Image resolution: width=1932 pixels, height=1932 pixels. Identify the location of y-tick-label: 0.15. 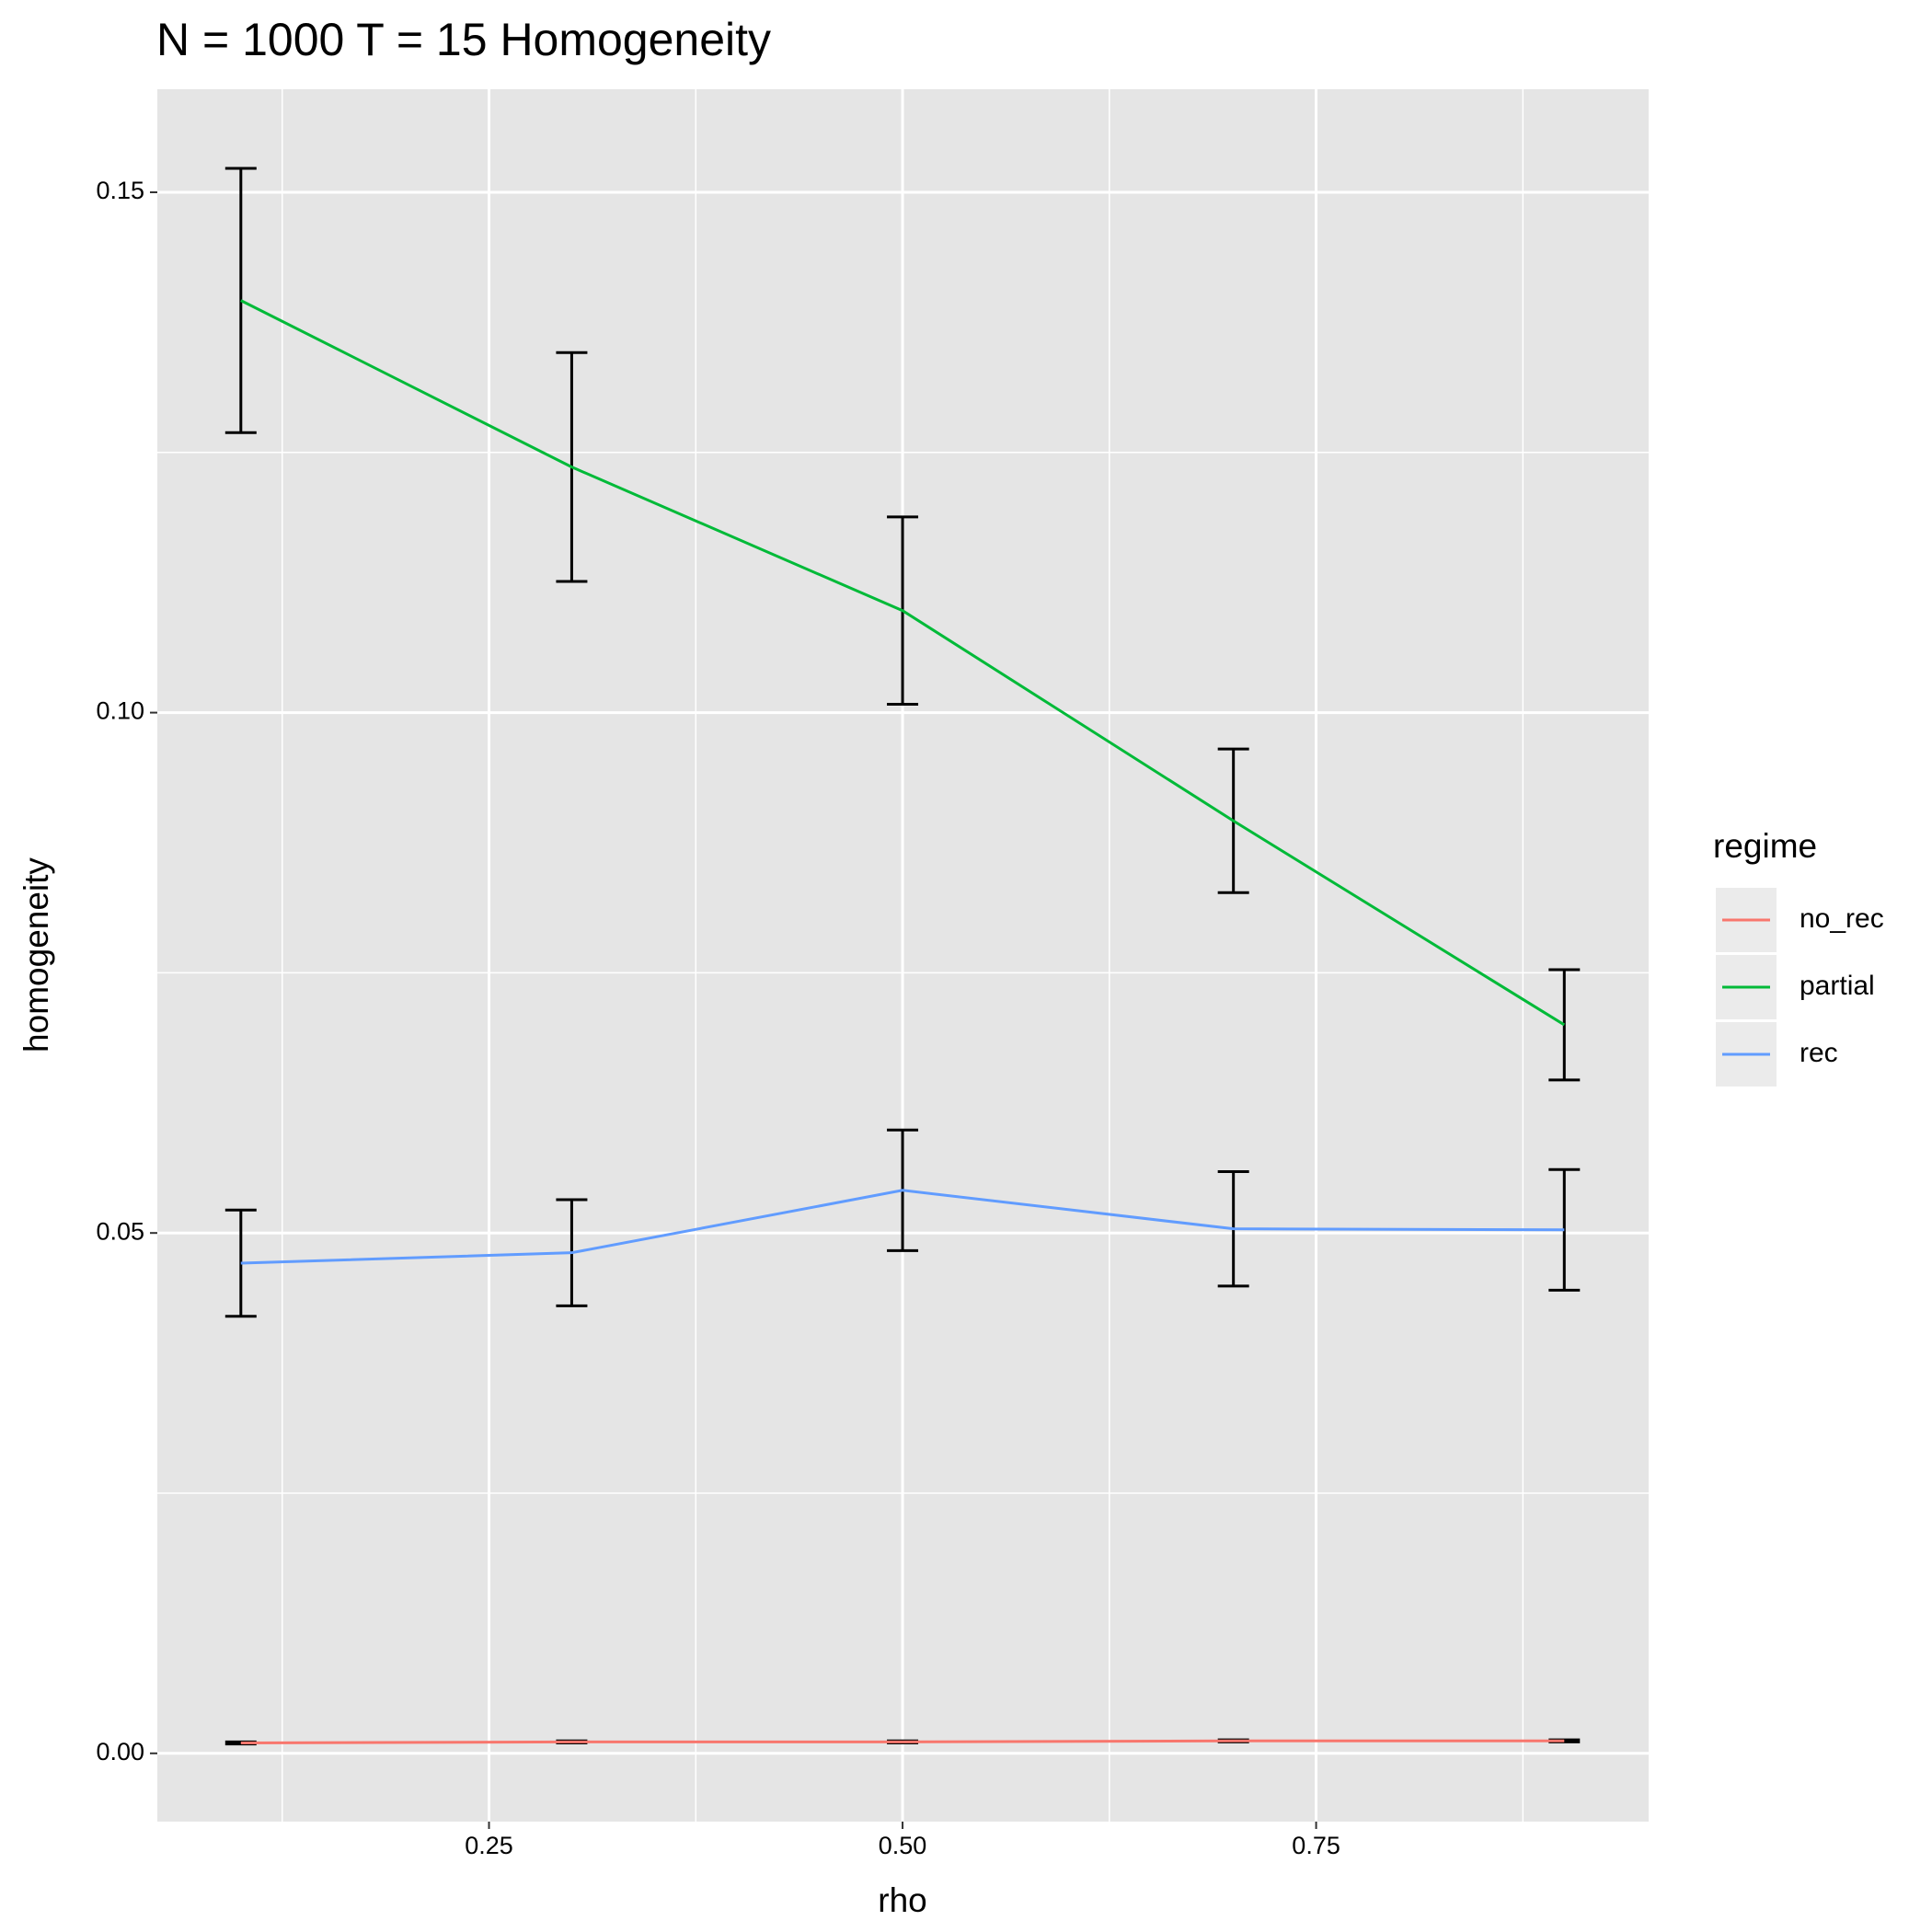
(120, 190).